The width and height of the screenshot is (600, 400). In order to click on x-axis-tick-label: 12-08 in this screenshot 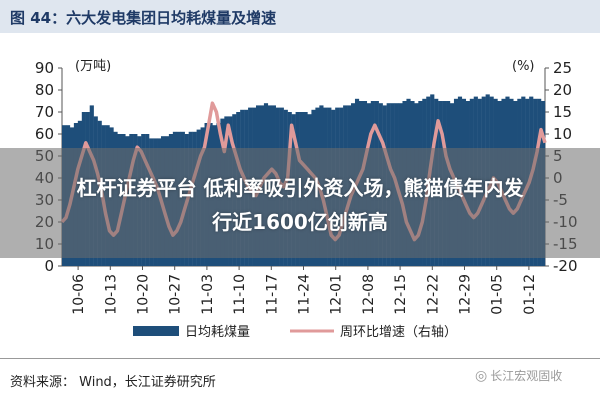, I will do `click(369, 294)`.